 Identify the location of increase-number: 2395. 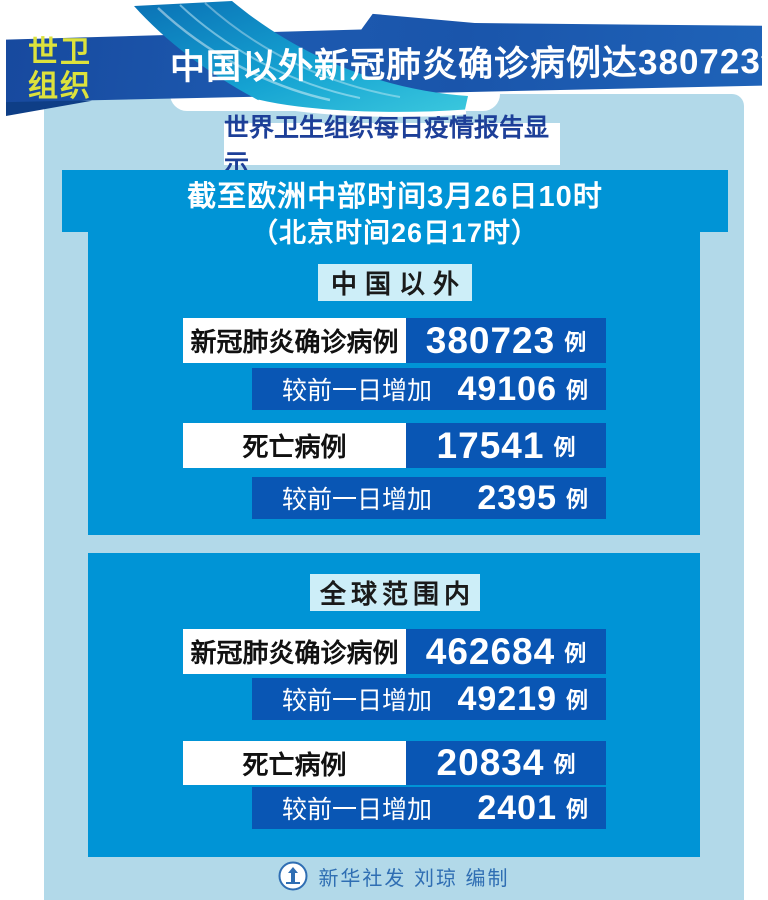
(517, 497).